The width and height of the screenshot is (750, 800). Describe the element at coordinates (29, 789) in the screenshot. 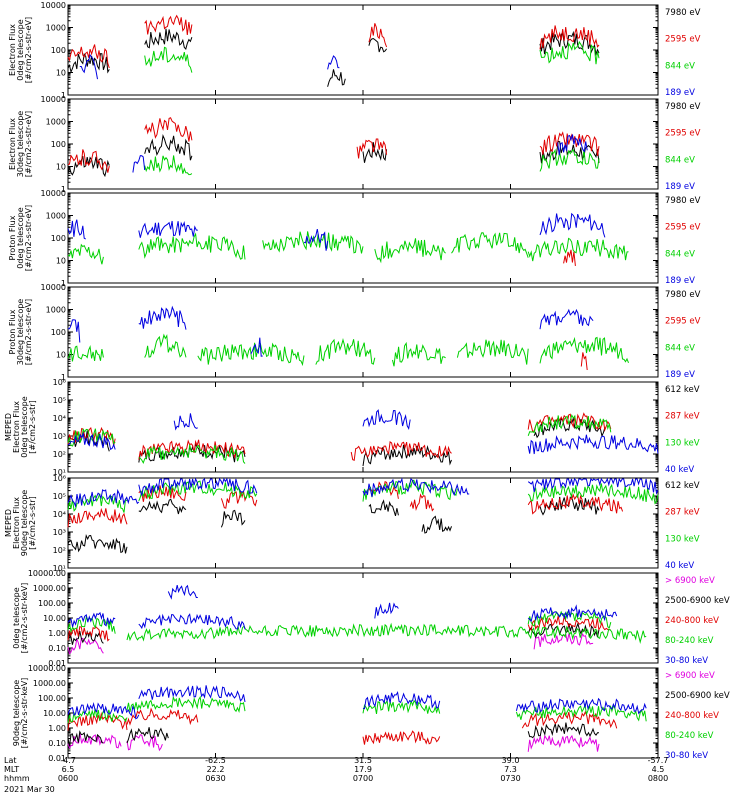

I see `date-label: 2021 Mar 30` at that location.